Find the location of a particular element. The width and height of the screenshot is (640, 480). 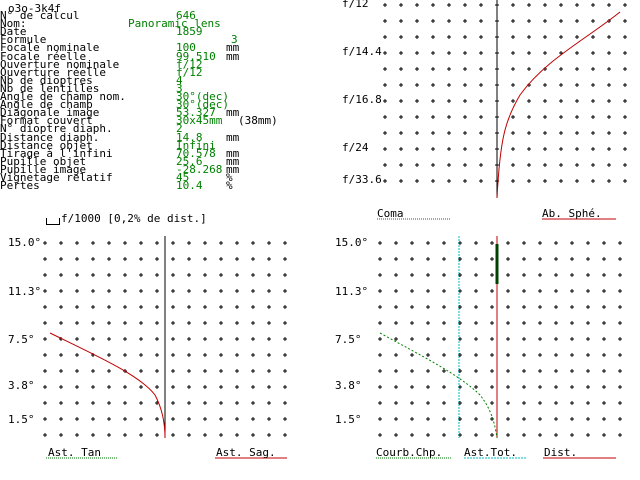

y-tick-label: f/12 is located at coordinates (355, 5).